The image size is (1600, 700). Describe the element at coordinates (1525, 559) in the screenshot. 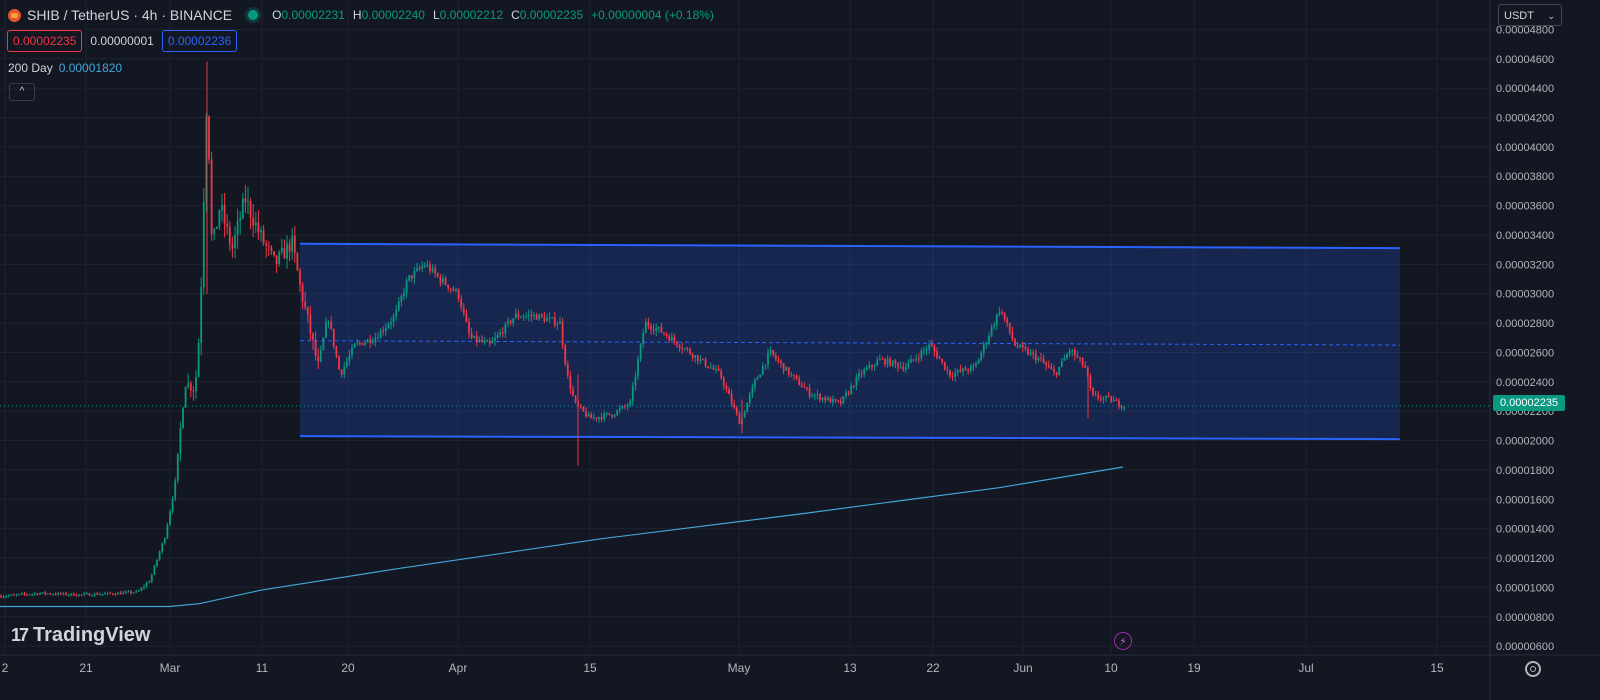

I see `price-tick-label: 0.00001200` at that location.